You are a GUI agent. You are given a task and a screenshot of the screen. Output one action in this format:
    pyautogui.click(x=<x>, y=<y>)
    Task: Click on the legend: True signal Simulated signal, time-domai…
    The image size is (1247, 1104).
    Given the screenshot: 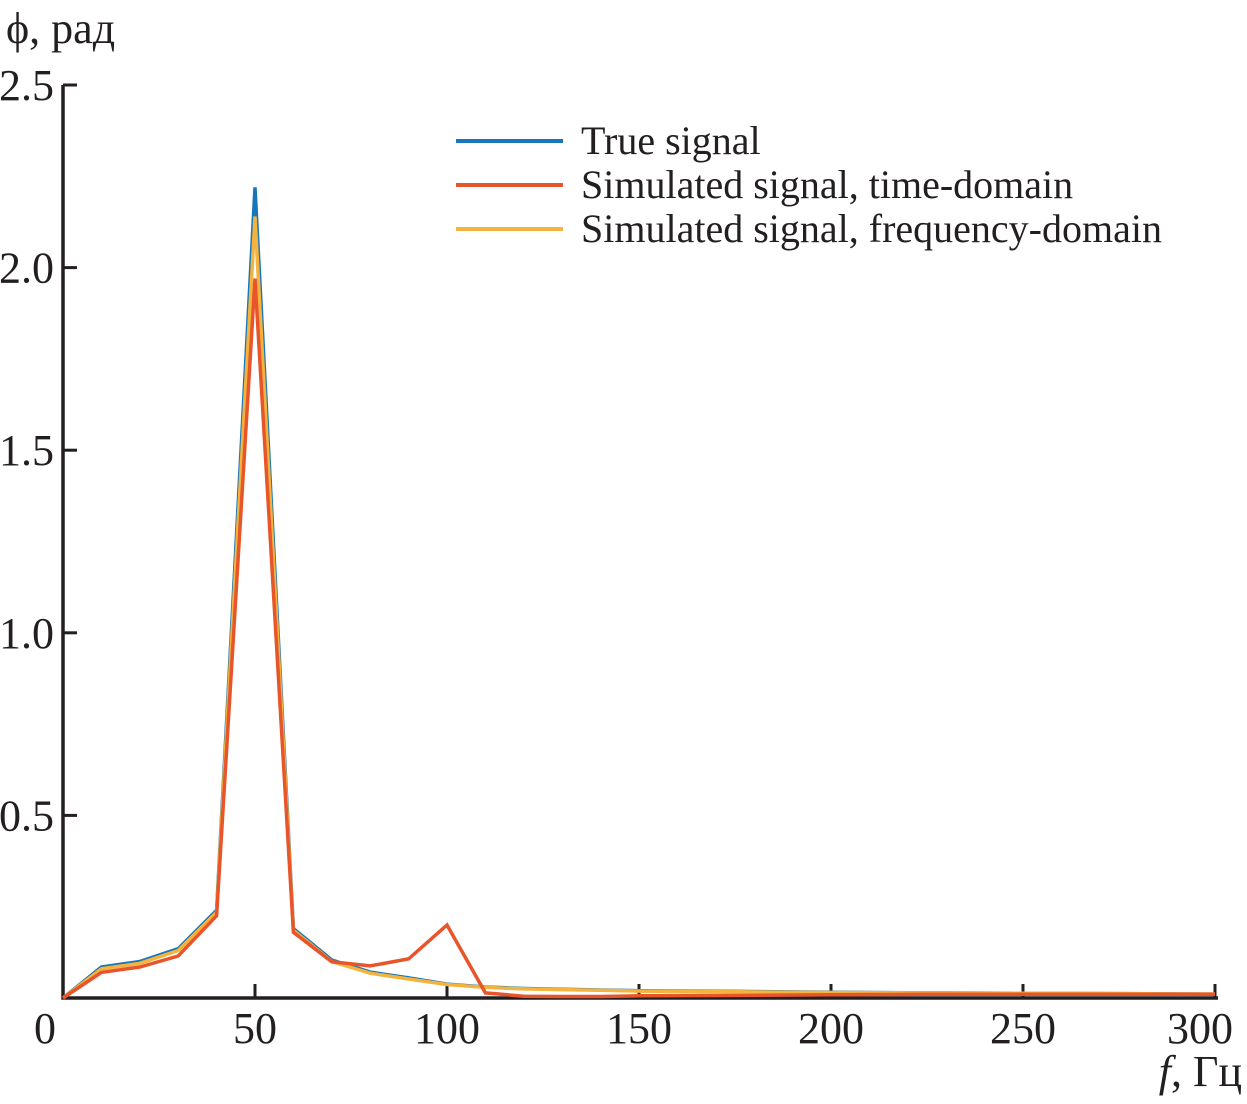 What is the action you would take?
    pyautogui.click(x=809, y=185)
    